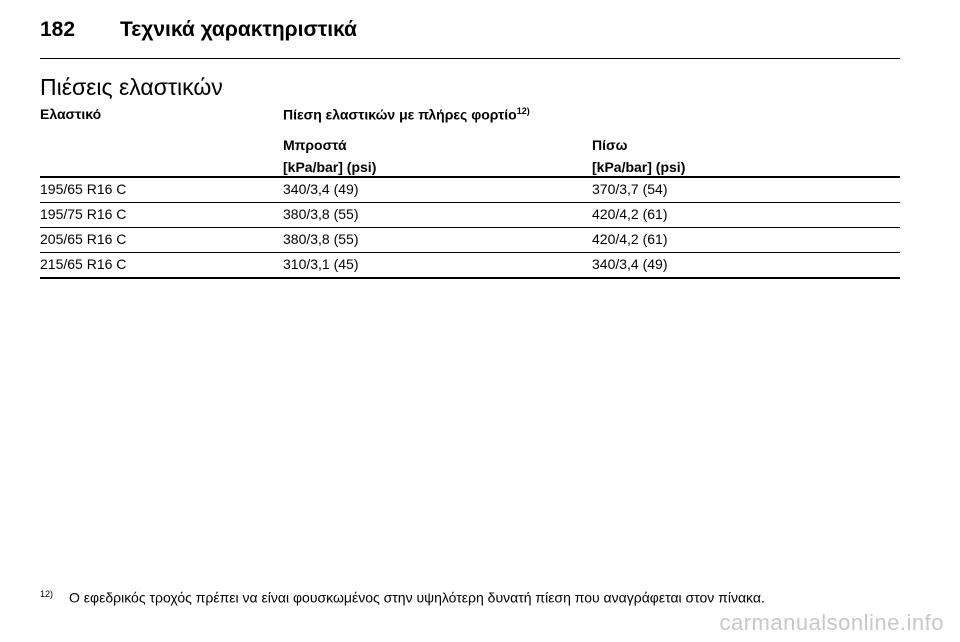  I want to click on page-number: 182, so click(58, 29).